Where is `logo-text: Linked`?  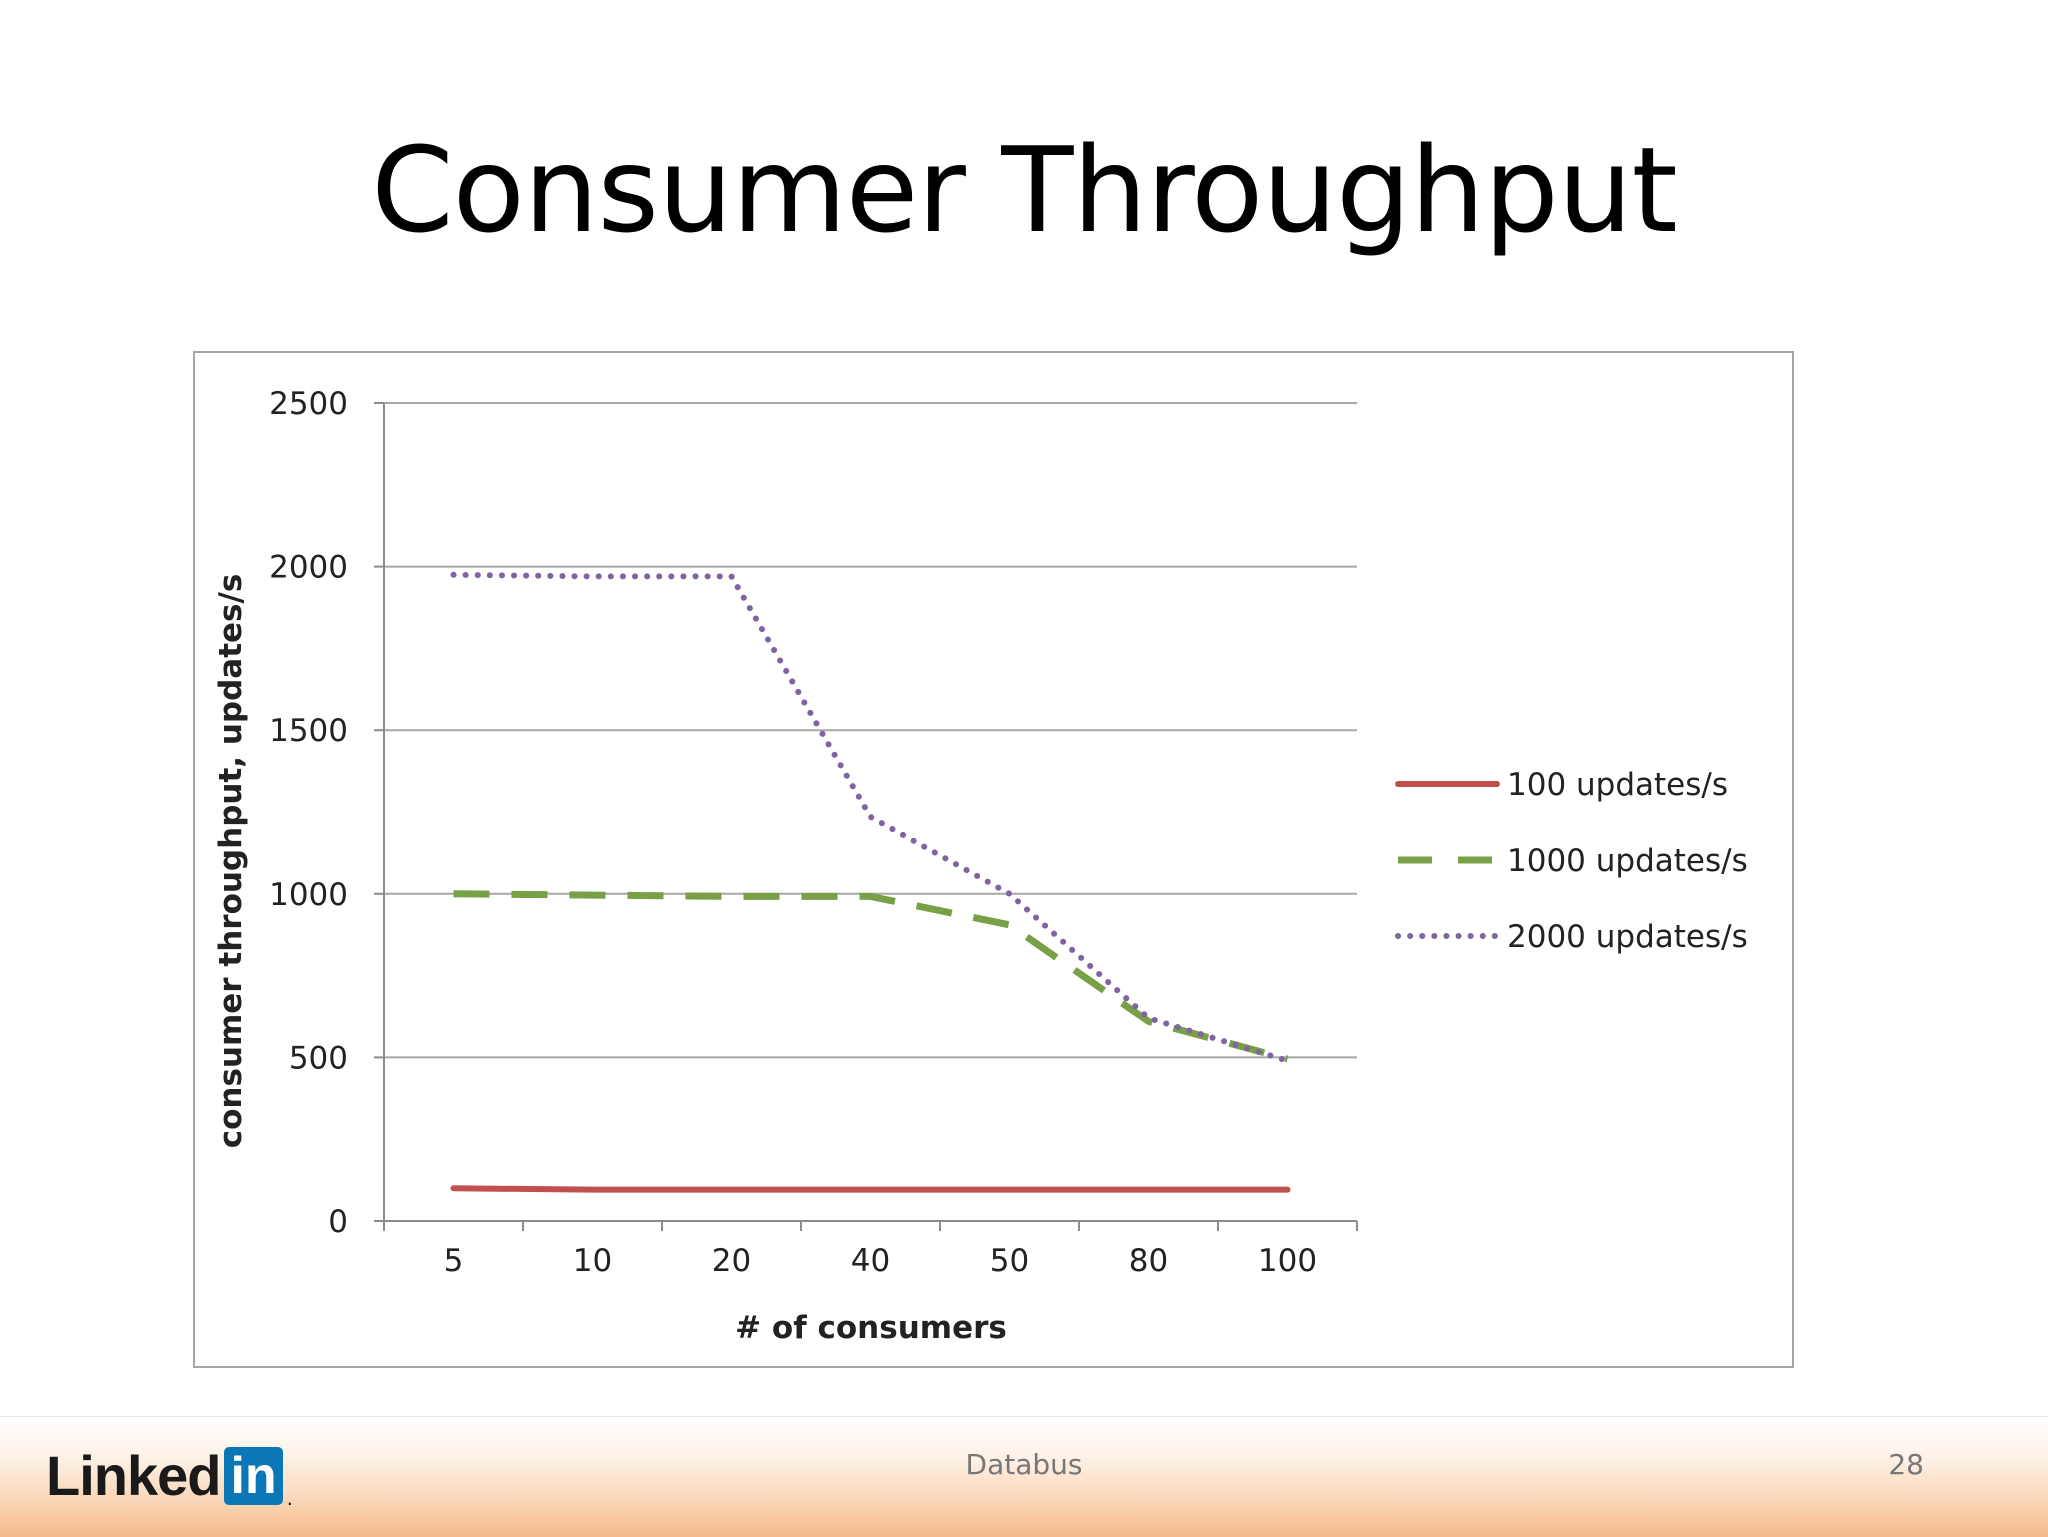 logo-text: Linked is located at coordinates (133, 1475).